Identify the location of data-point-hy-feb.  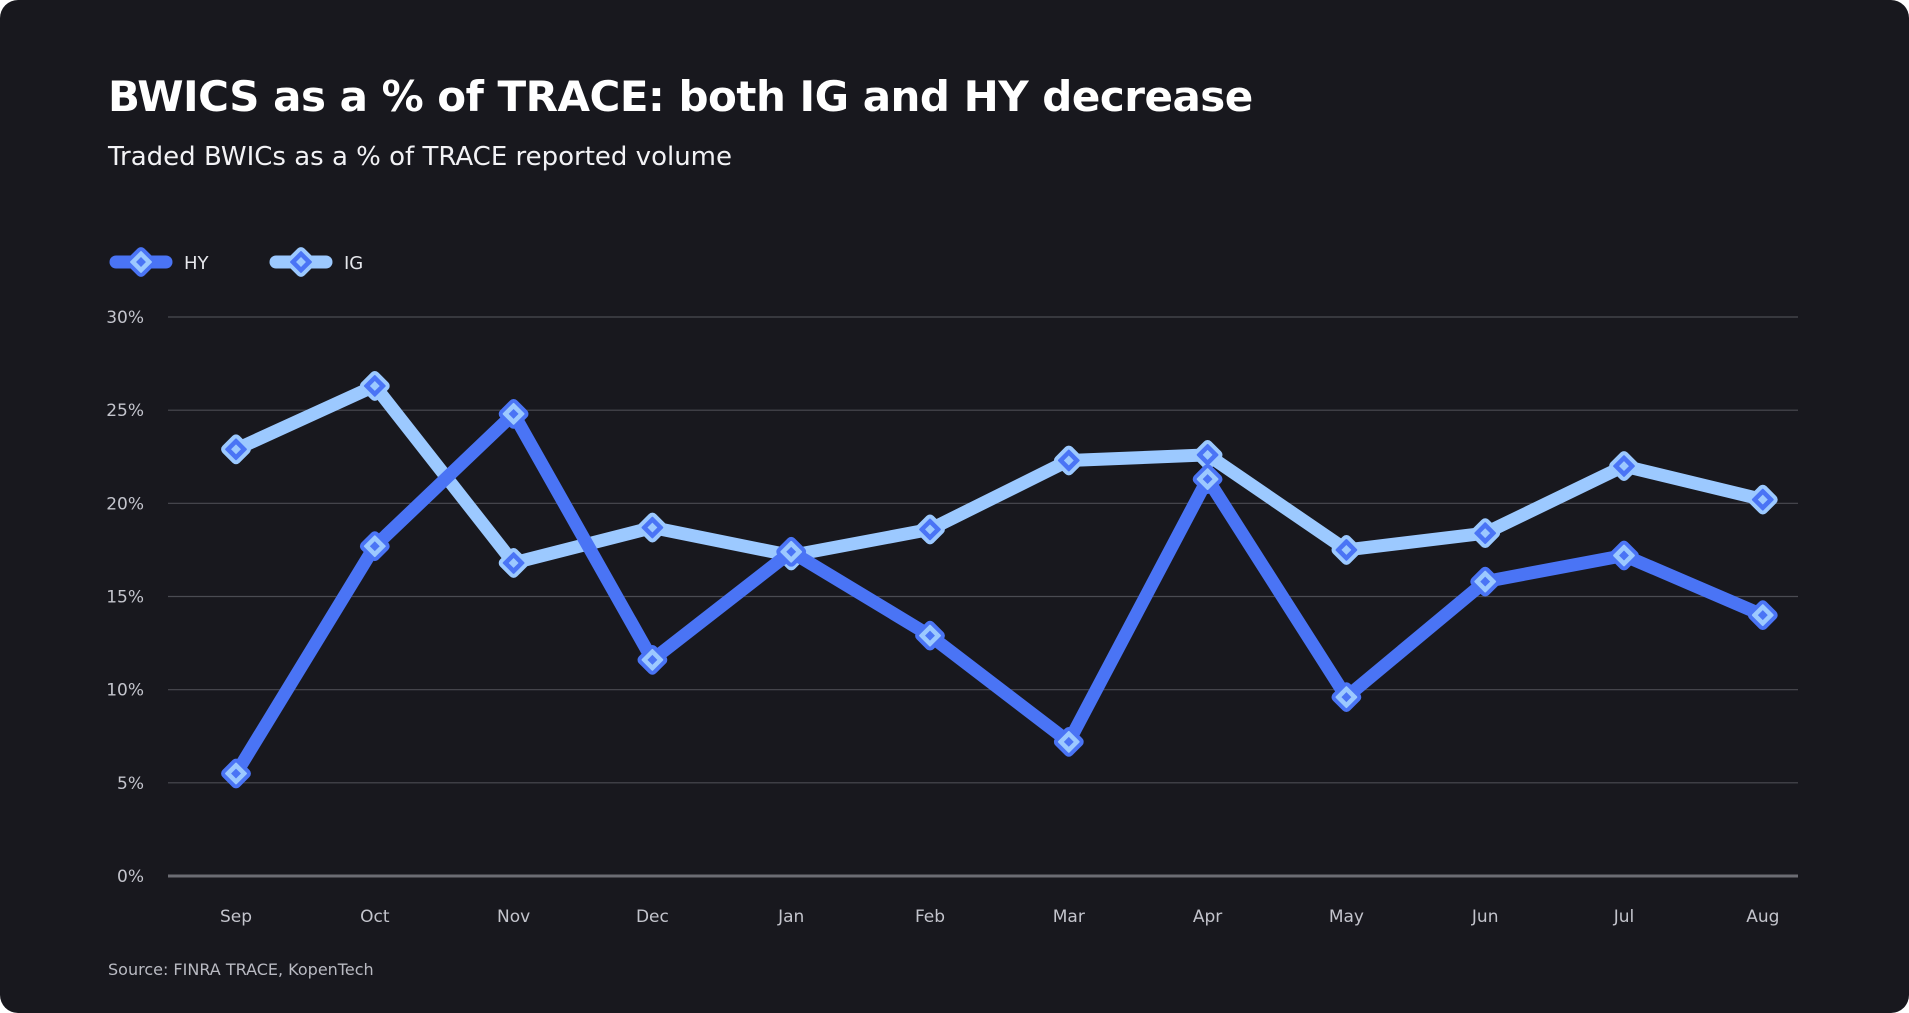
(930, 635).